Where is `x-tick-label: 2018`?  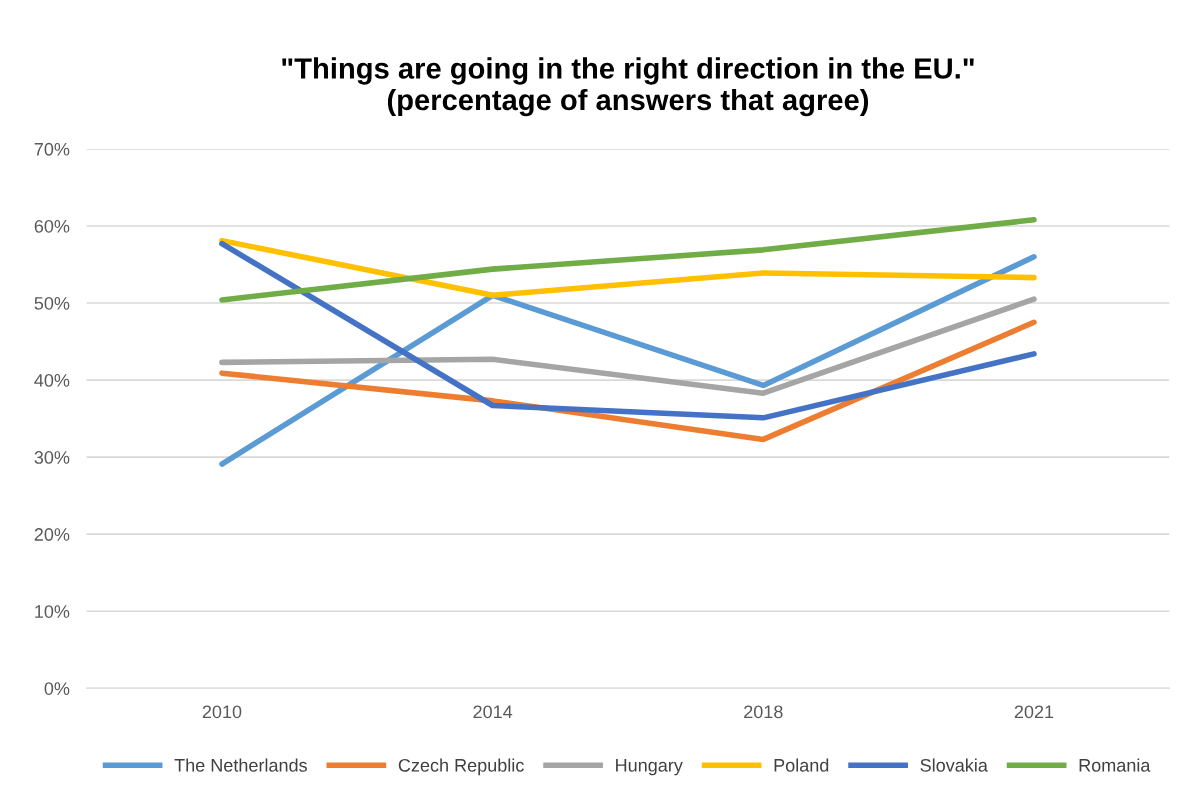 x-tick-label: 2018 is located at coordinates (763, 712).